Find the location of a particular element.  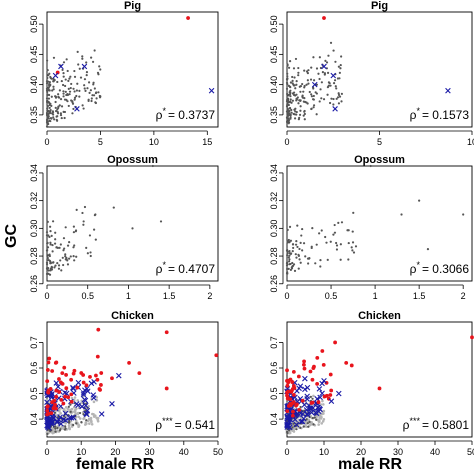

x-tick-label: 1.5 is located at coordinates (419, 296).